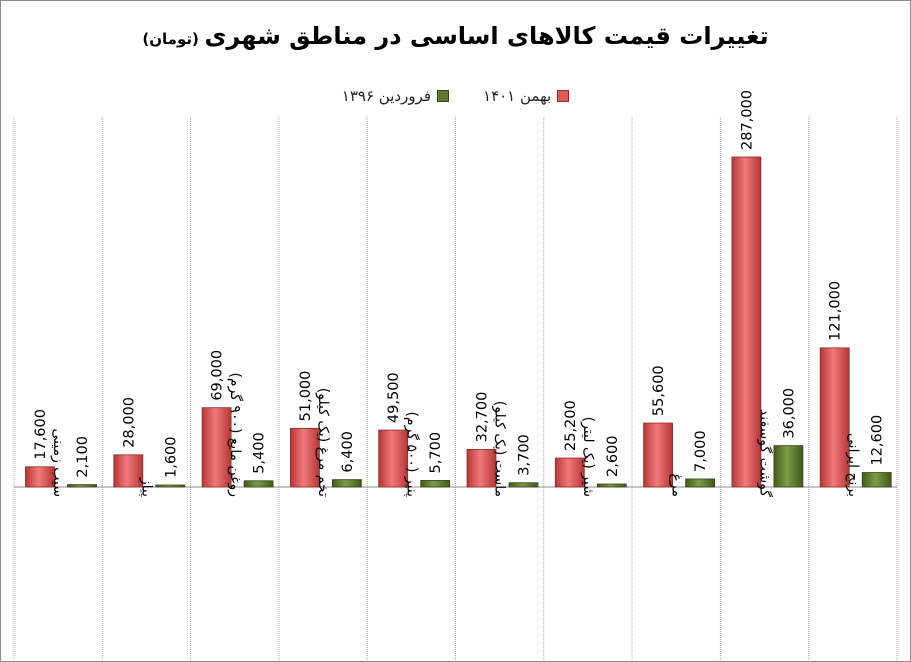 The image size is (911, 662). Describe the element at coordinates (613, 456) in the screenshot. I see `value-label: 2,600` at that location.